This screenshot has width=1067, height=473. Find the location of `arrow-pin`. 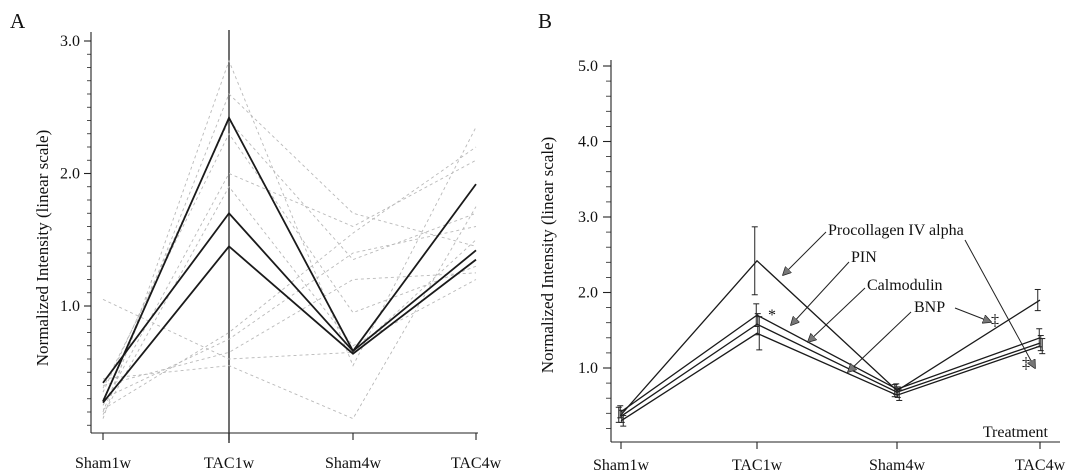

arrow-pin is located at coordinates (820, 293).